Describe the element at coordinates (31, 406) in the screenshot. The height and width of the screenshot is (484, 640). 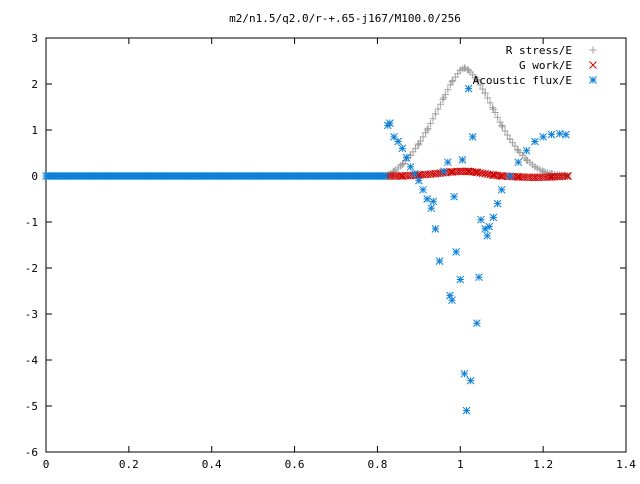
I see `y-tick-label: -5` at that location.